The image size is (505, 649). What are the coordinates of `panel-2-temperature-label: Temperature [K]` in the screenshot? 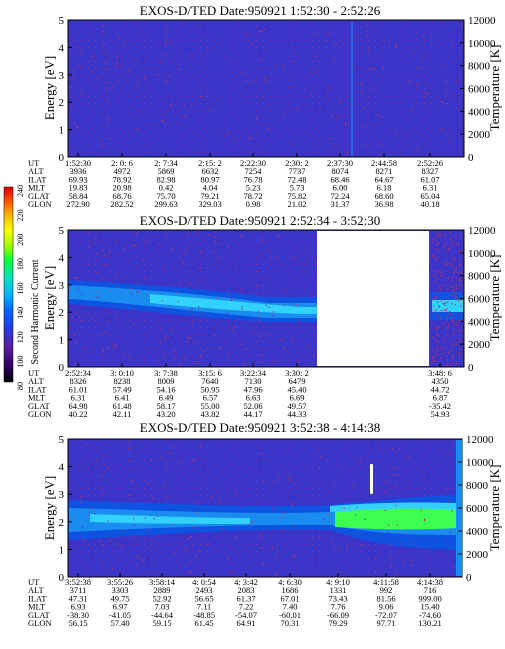 It's located at (494, 298).